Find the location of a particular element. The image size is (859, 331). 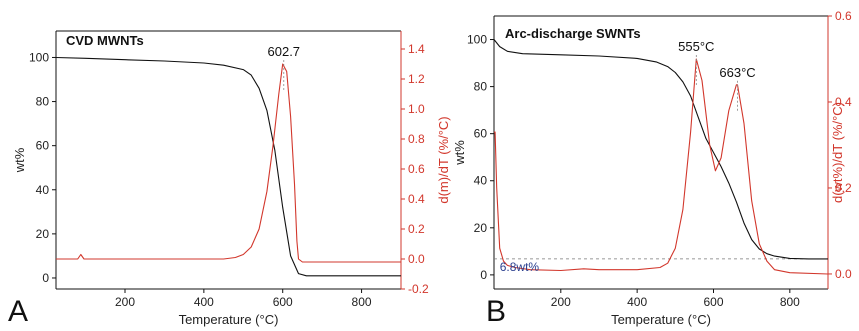

y2-tick-label: 1.4 is located at coordinates (416, 49).